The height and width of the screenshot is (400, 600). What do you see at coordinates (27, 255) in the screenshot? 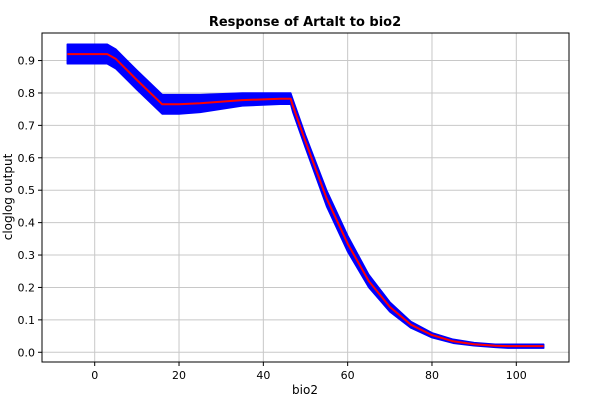
I see `y-tick-label: 0.3` at bounding box center [27, 255].